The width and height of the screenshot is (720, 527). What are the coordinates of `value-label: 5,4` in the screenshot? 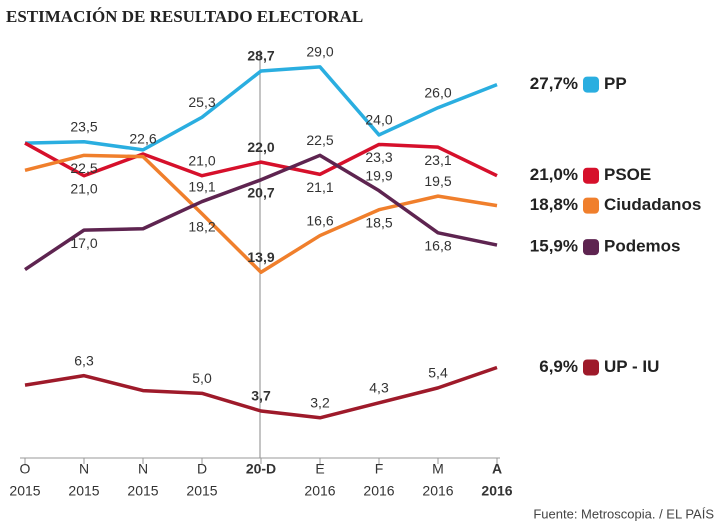 It's located at (438, 373).